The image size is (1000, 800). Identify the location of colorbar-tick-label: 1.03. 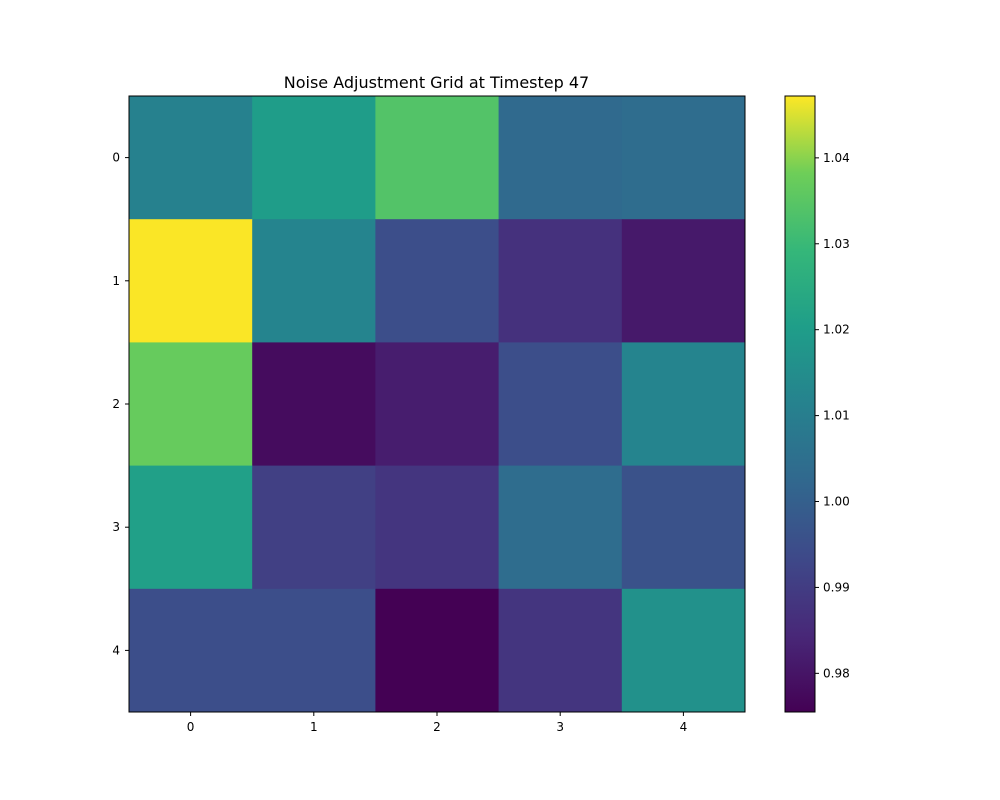
(836, 244).